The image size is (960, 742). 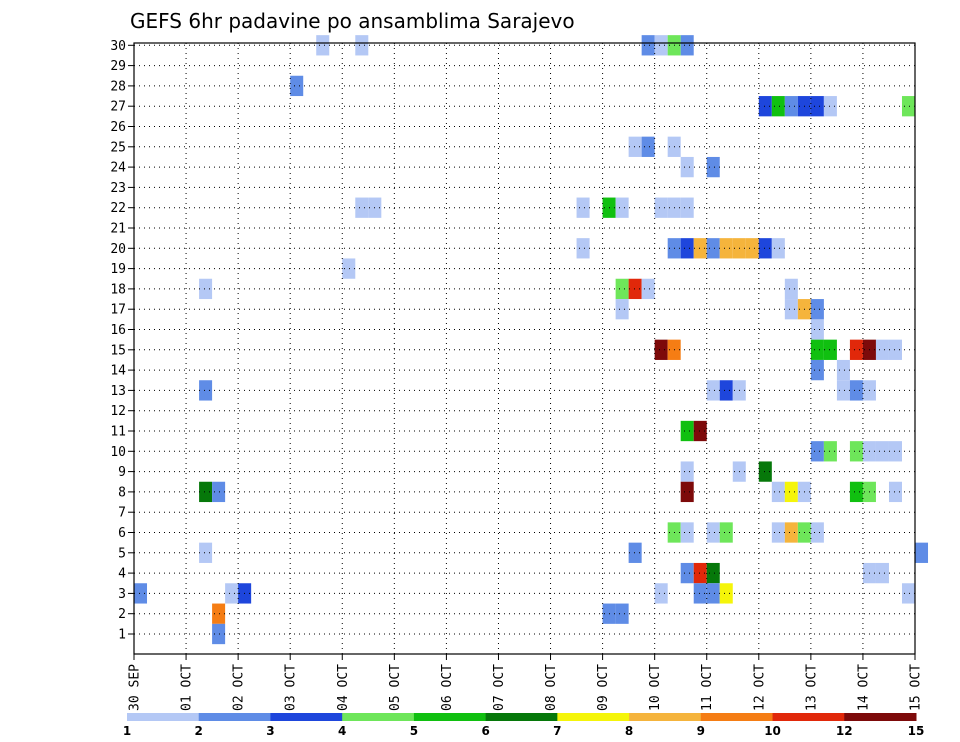 What do you see at coordinates (414, 731) in the screenshot?
I see `legend-label: 5` at bounding box center [414, 731].